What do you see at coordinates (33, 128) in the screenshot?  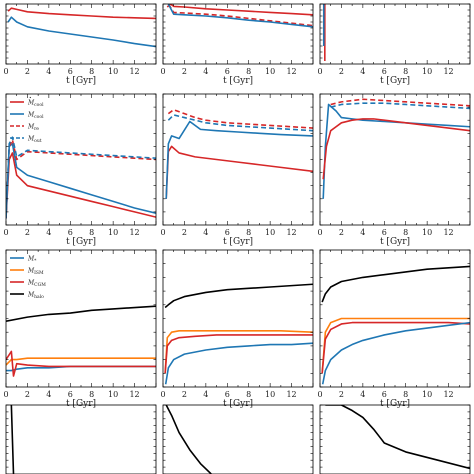 I see `legend-label: Mre` at bounding box center [33, 128].